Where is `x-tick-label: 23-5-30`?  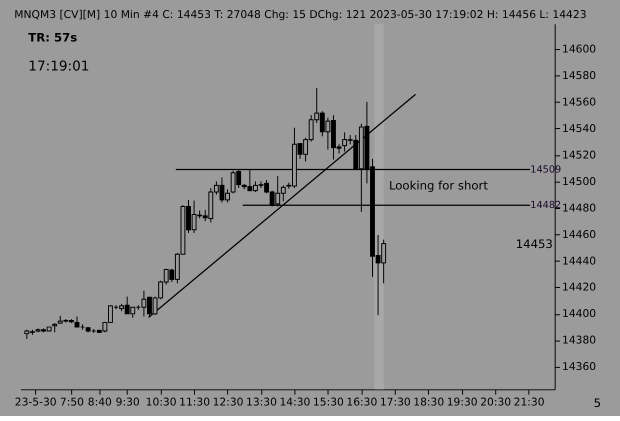
x-tick-label: 23-5-30 is located at coordinates (35, 401).